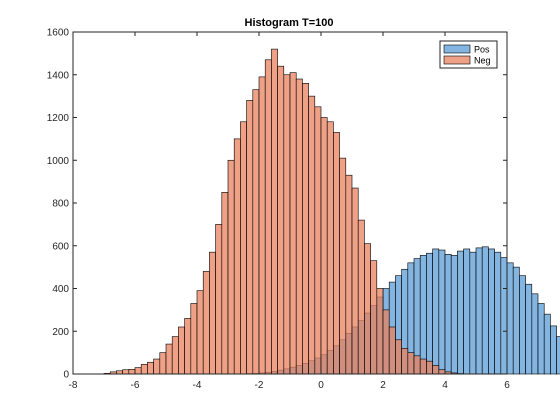  I want to click on x-tick-label: -2, so click(259, 385).